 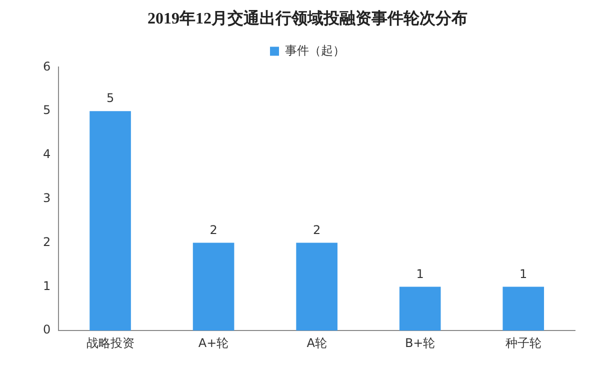 I want to click on y-tick-label: 4, so click(x=46, y=154).